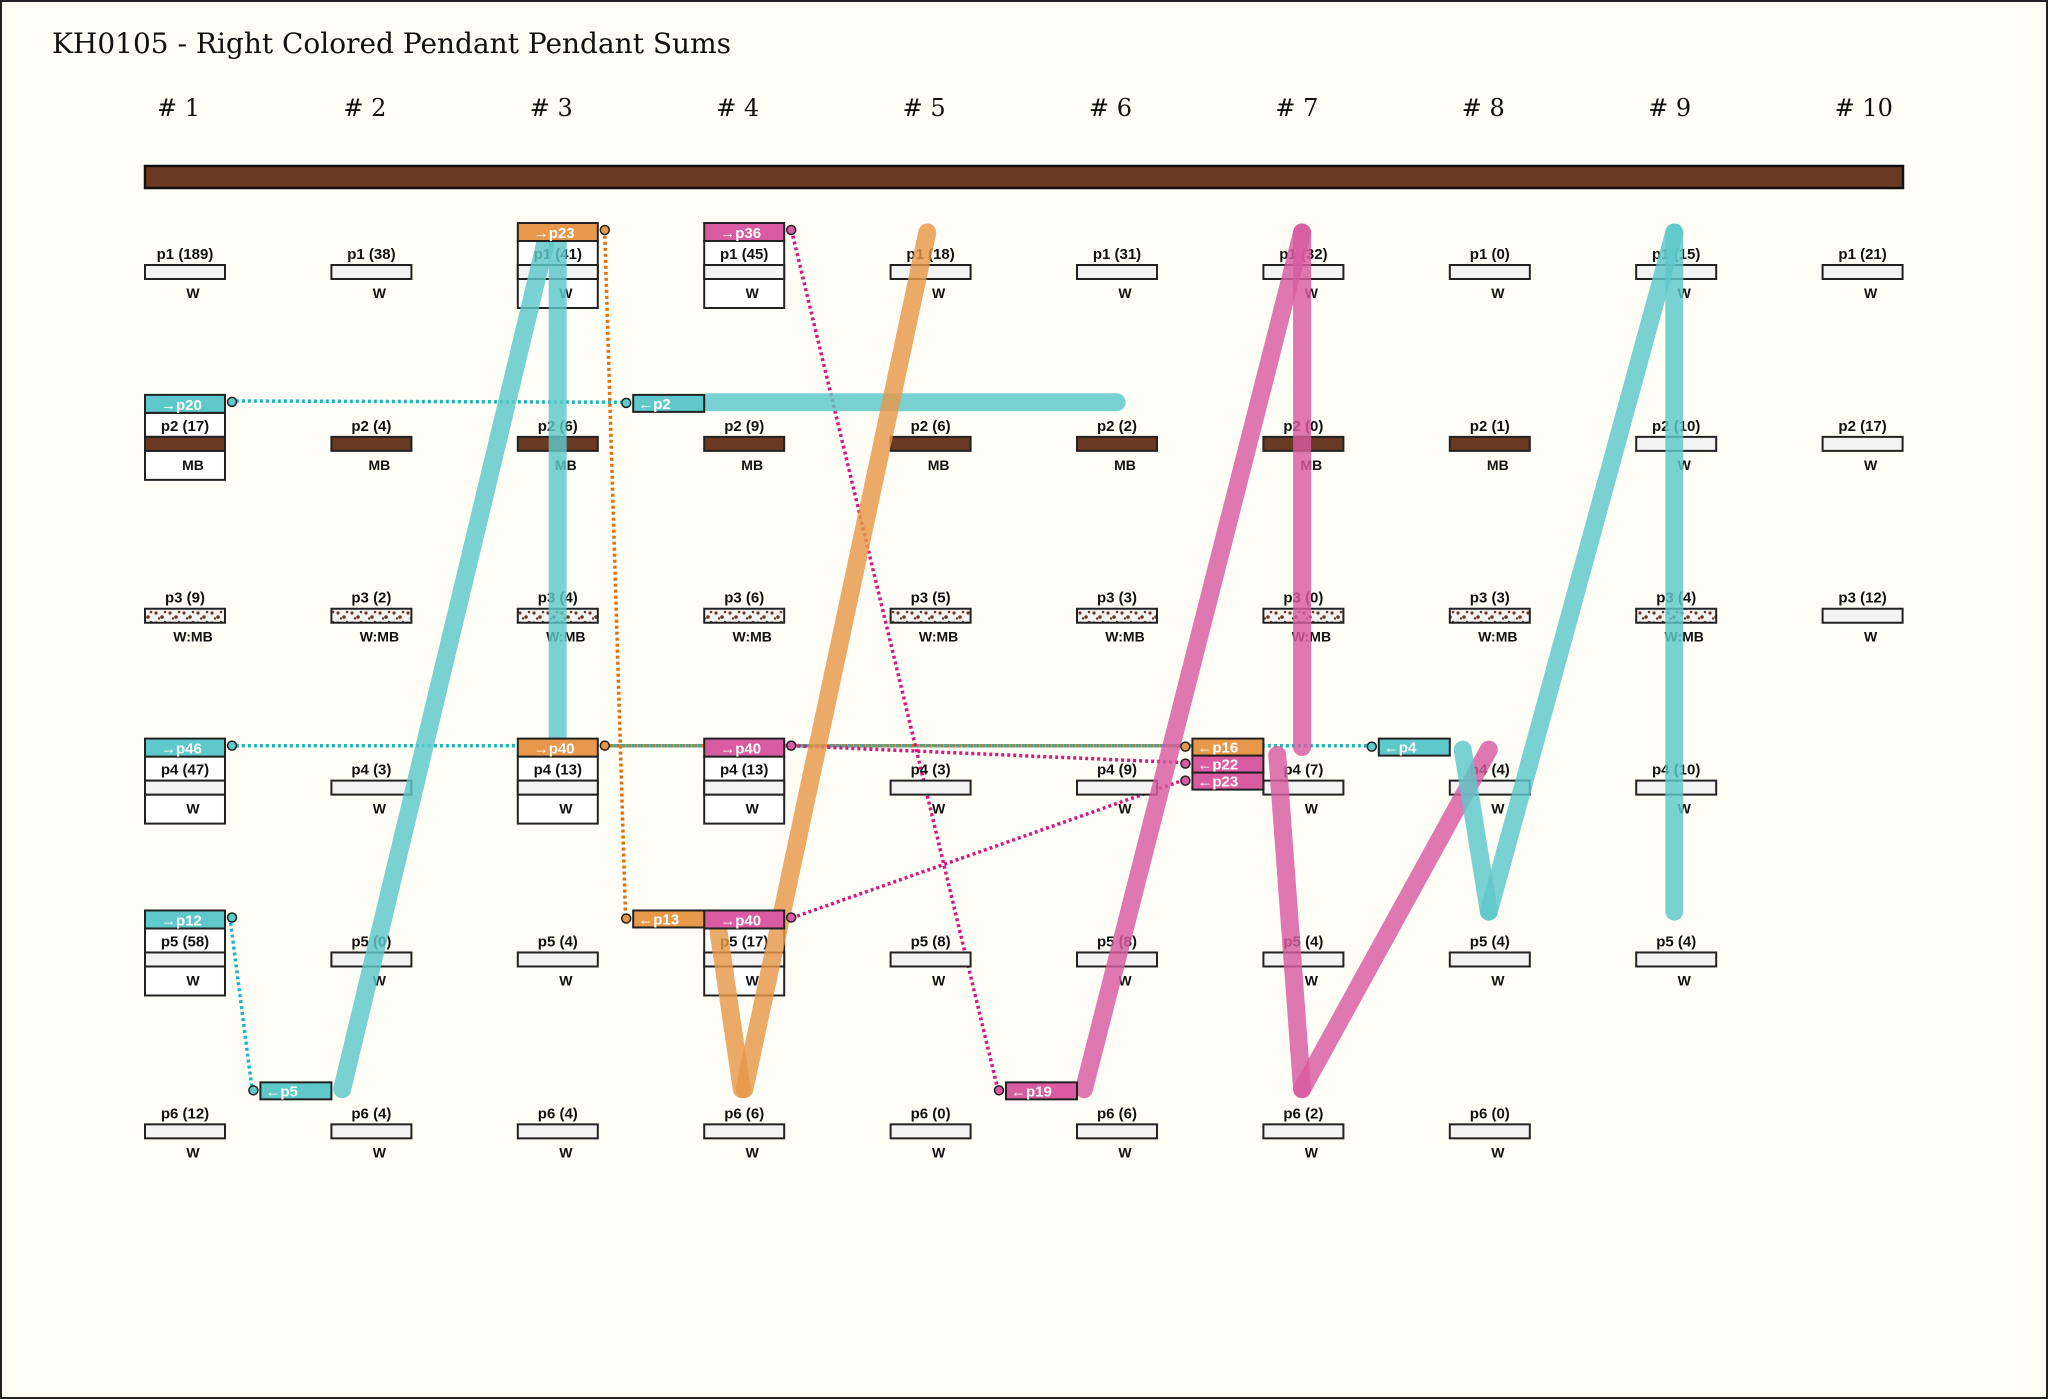 The image size is (2048, 1399). Describe the element at coordinates (1864, 108) in the screenshot. I see `column-header: # 10` at that location.